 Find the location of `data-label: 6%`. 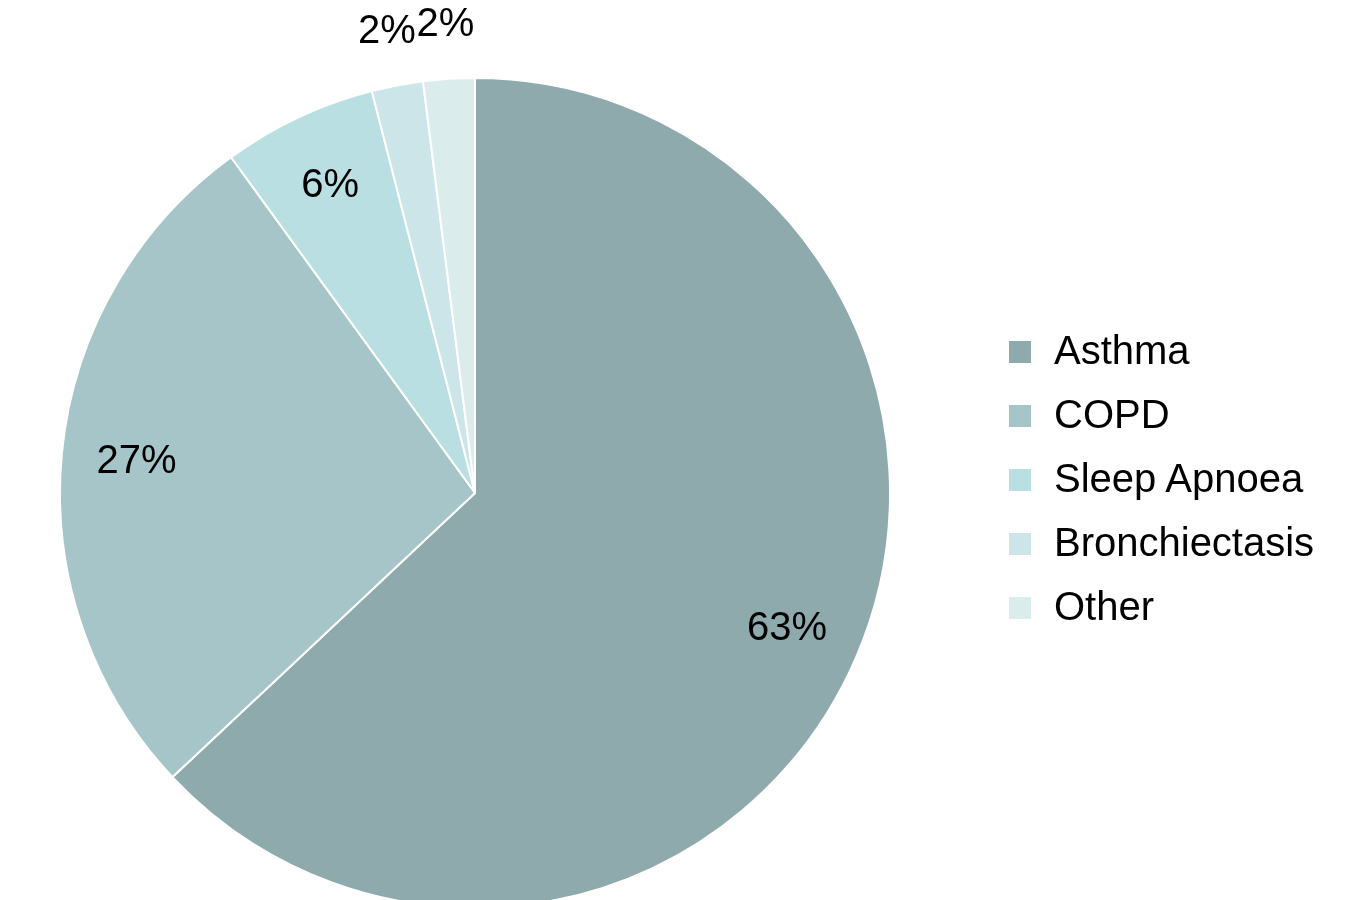

data-label: 6% is located at coordinates (330, 183).